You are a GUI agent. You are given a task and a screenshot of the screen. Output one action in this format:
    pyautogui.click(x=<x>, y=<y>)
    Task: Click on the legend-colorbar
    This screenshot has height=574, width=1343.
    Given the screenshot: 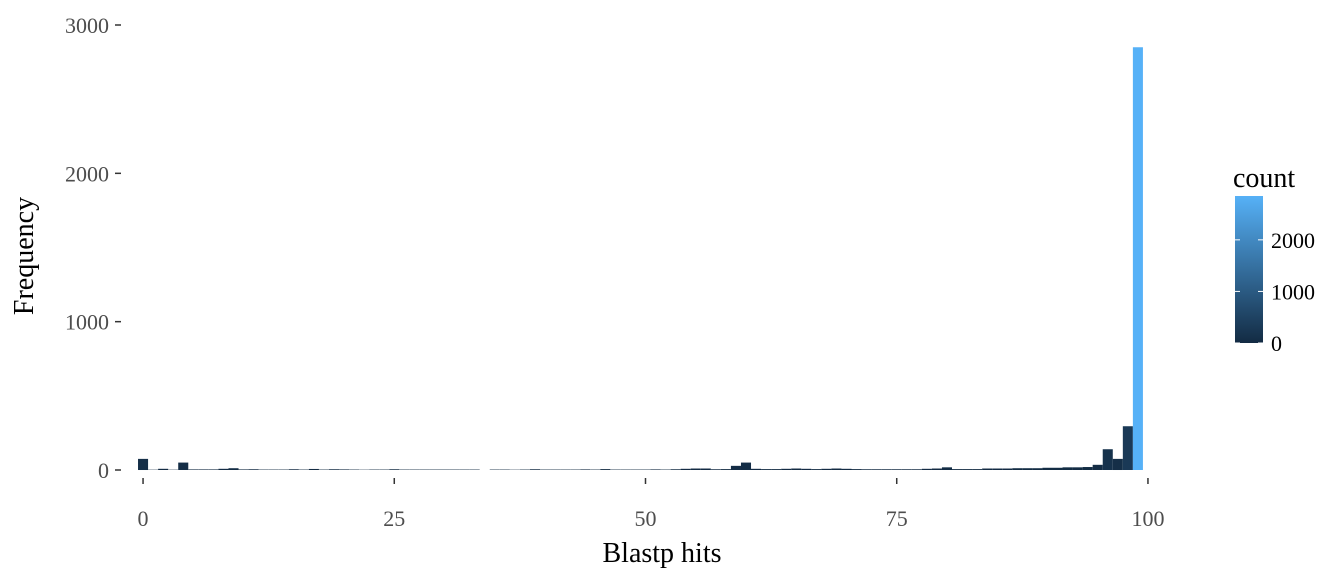 What is the action you would take?
    pyautogui.click(x=1249, y=269)
    